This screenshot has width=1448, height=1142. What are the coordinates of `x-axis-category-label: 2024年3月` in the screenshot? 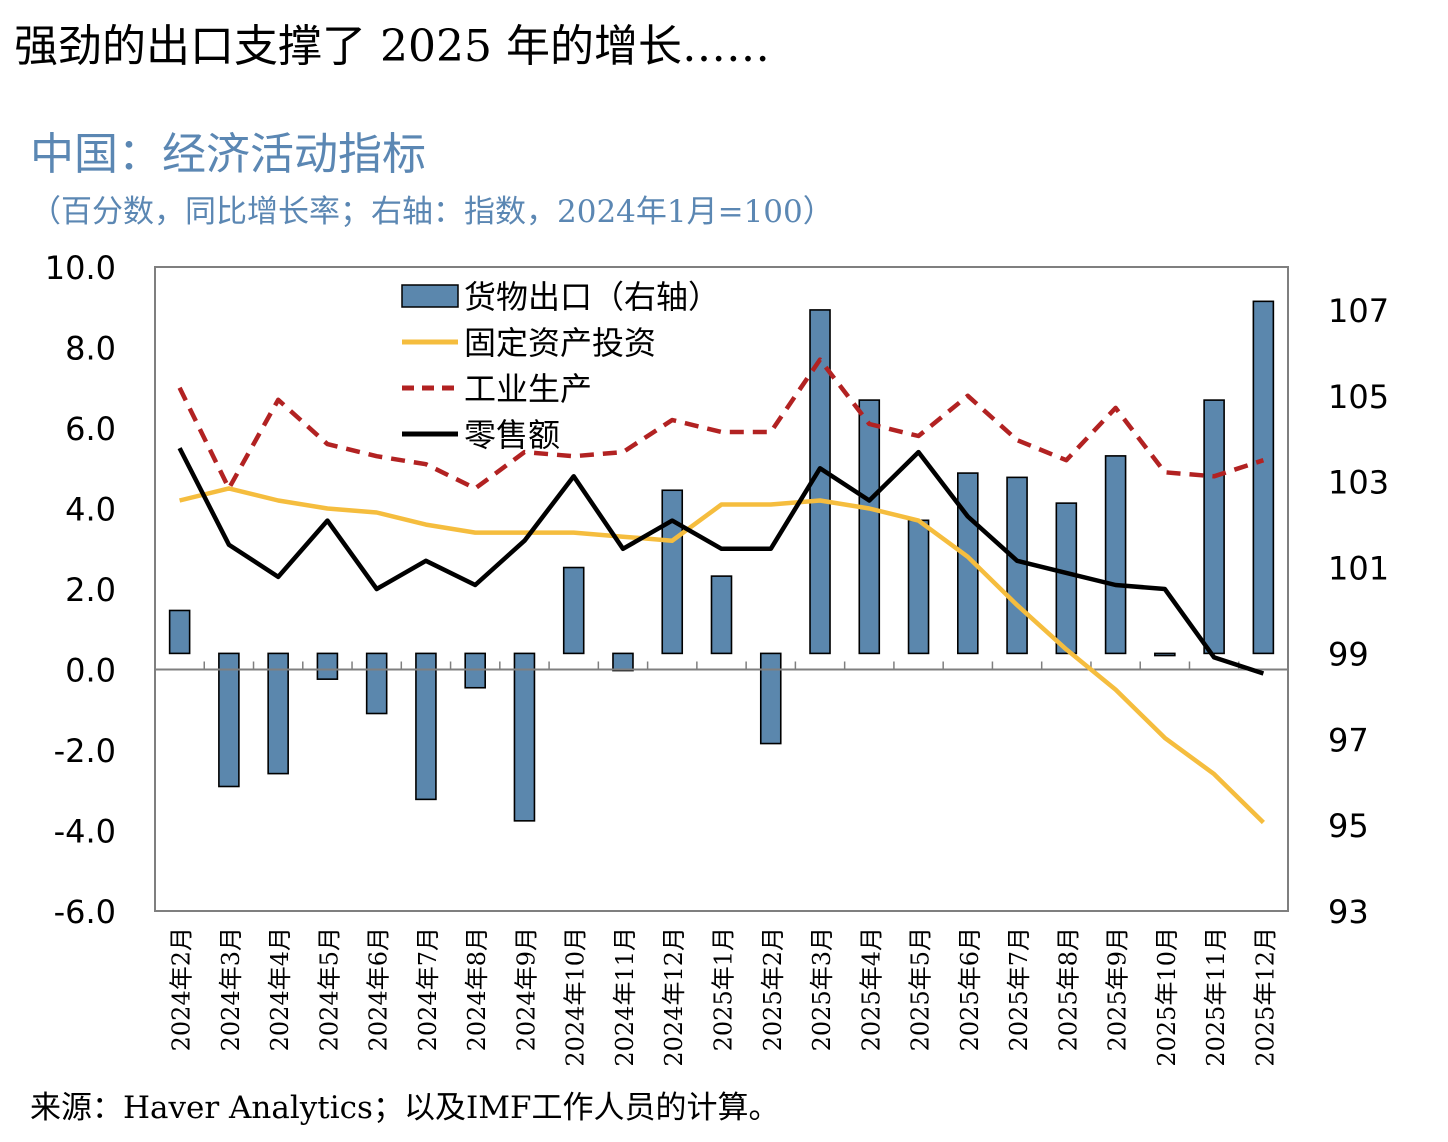 It's located at (231, 989).